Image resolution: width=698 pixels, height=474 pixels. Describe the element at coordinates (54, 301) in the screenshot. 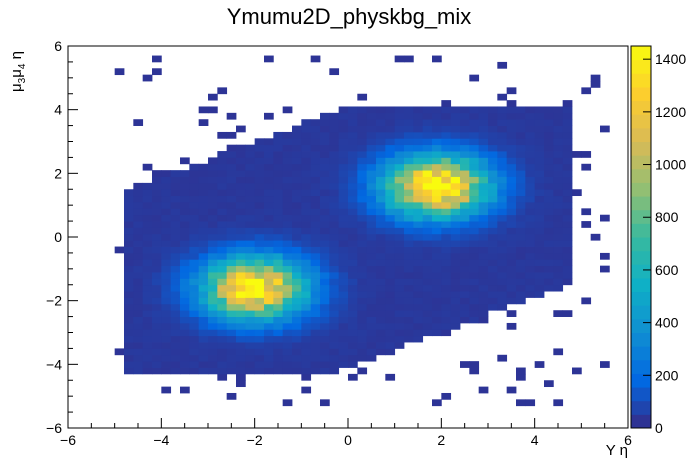

I see `y-tick-label: −2` at that location.